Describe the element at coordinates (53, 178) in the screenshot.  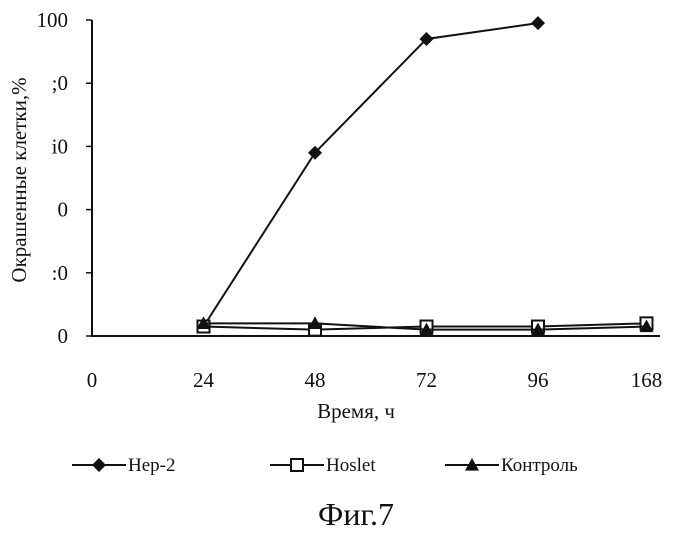
I see `y-tick-labels: 0 :0 0 i0 ;0 100` at that location.